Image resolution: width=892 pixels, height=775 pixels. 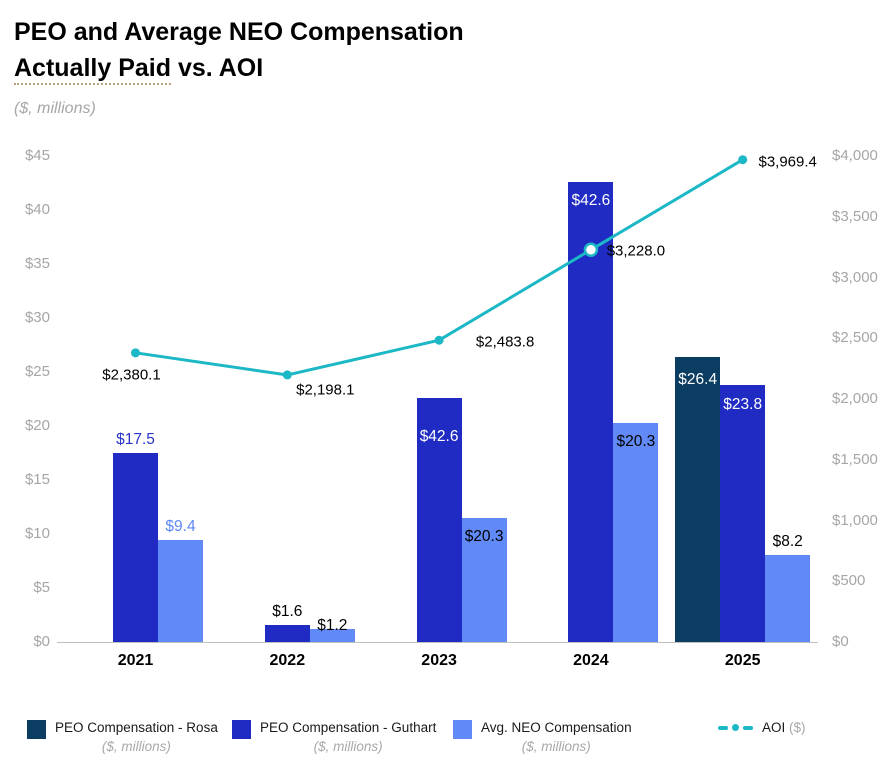 I want to click on chart-units-subtitle: ($, millions), so click(x=55, y=108).